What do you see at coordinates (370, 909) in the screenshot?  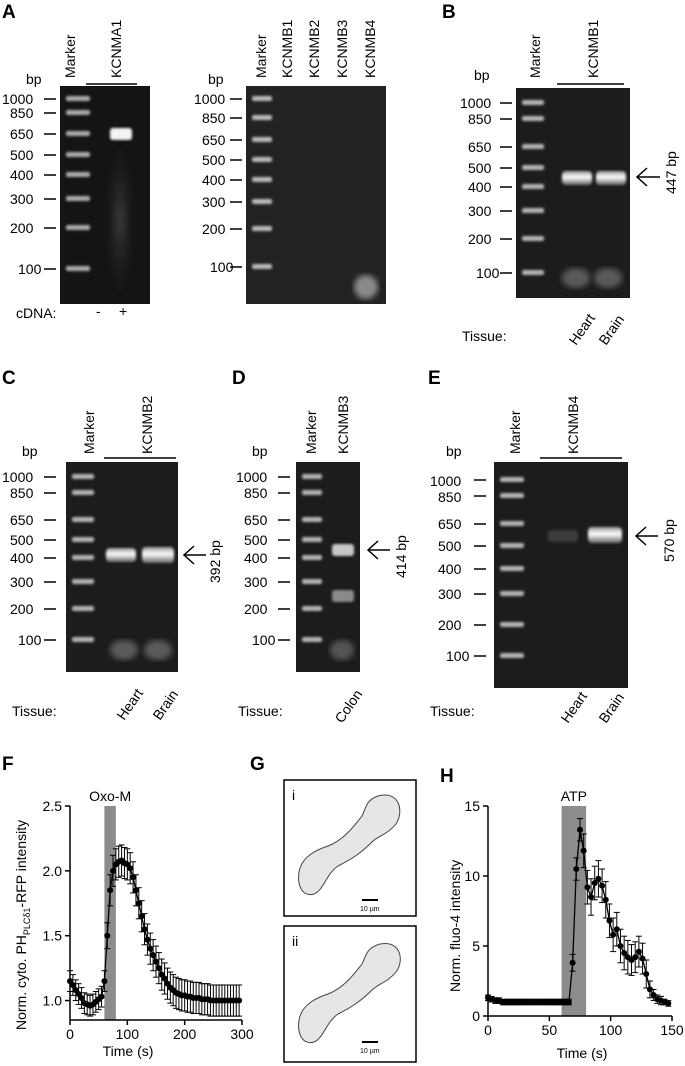 I see `scale-bar-label: 10 µm` at bounding box center [370, 909].